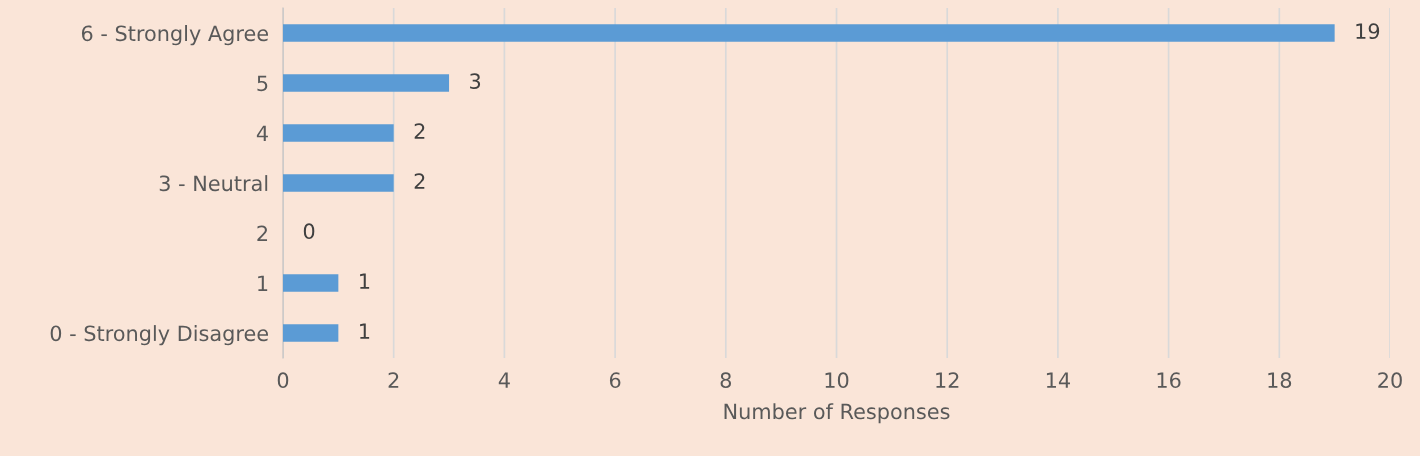 Image resolution: width=1420 pixels, height=456 pixels. Describe the element at coordinates (262, 133) in the screenshot. I see `y-tick-label: 4` at that location.